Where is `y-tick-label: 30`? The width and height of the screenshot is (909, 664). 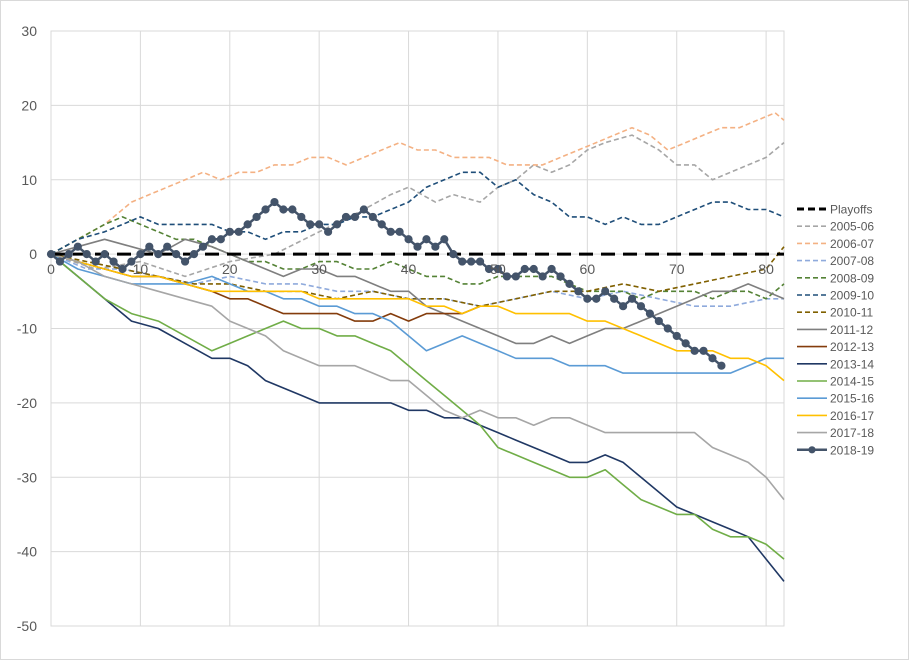
y-tick-label: 30 is located at coordinates (29, 31).